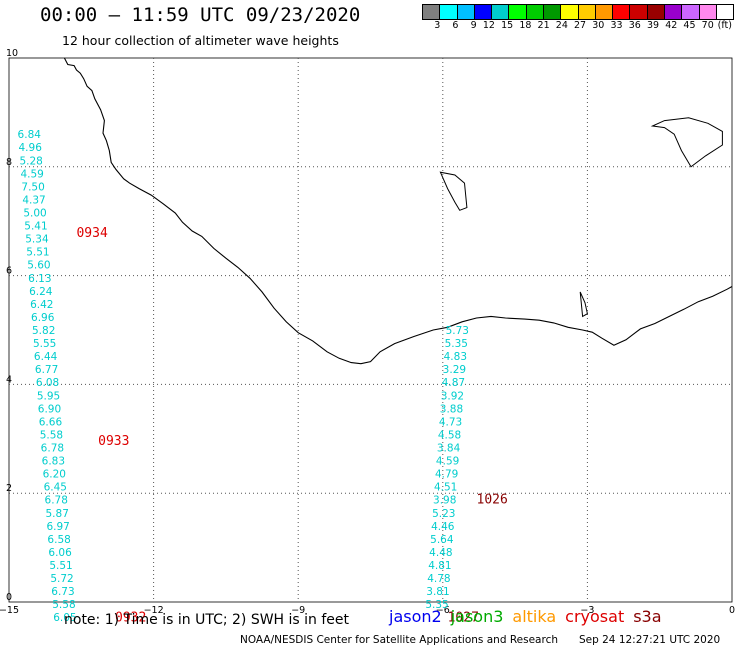 Image resolution: width=740 pixels, height=650 pixels. What do you see at coordinates (298, 610) in the screenshot?
I see `x-tick-label: −9` at bounding box center [298, 610].